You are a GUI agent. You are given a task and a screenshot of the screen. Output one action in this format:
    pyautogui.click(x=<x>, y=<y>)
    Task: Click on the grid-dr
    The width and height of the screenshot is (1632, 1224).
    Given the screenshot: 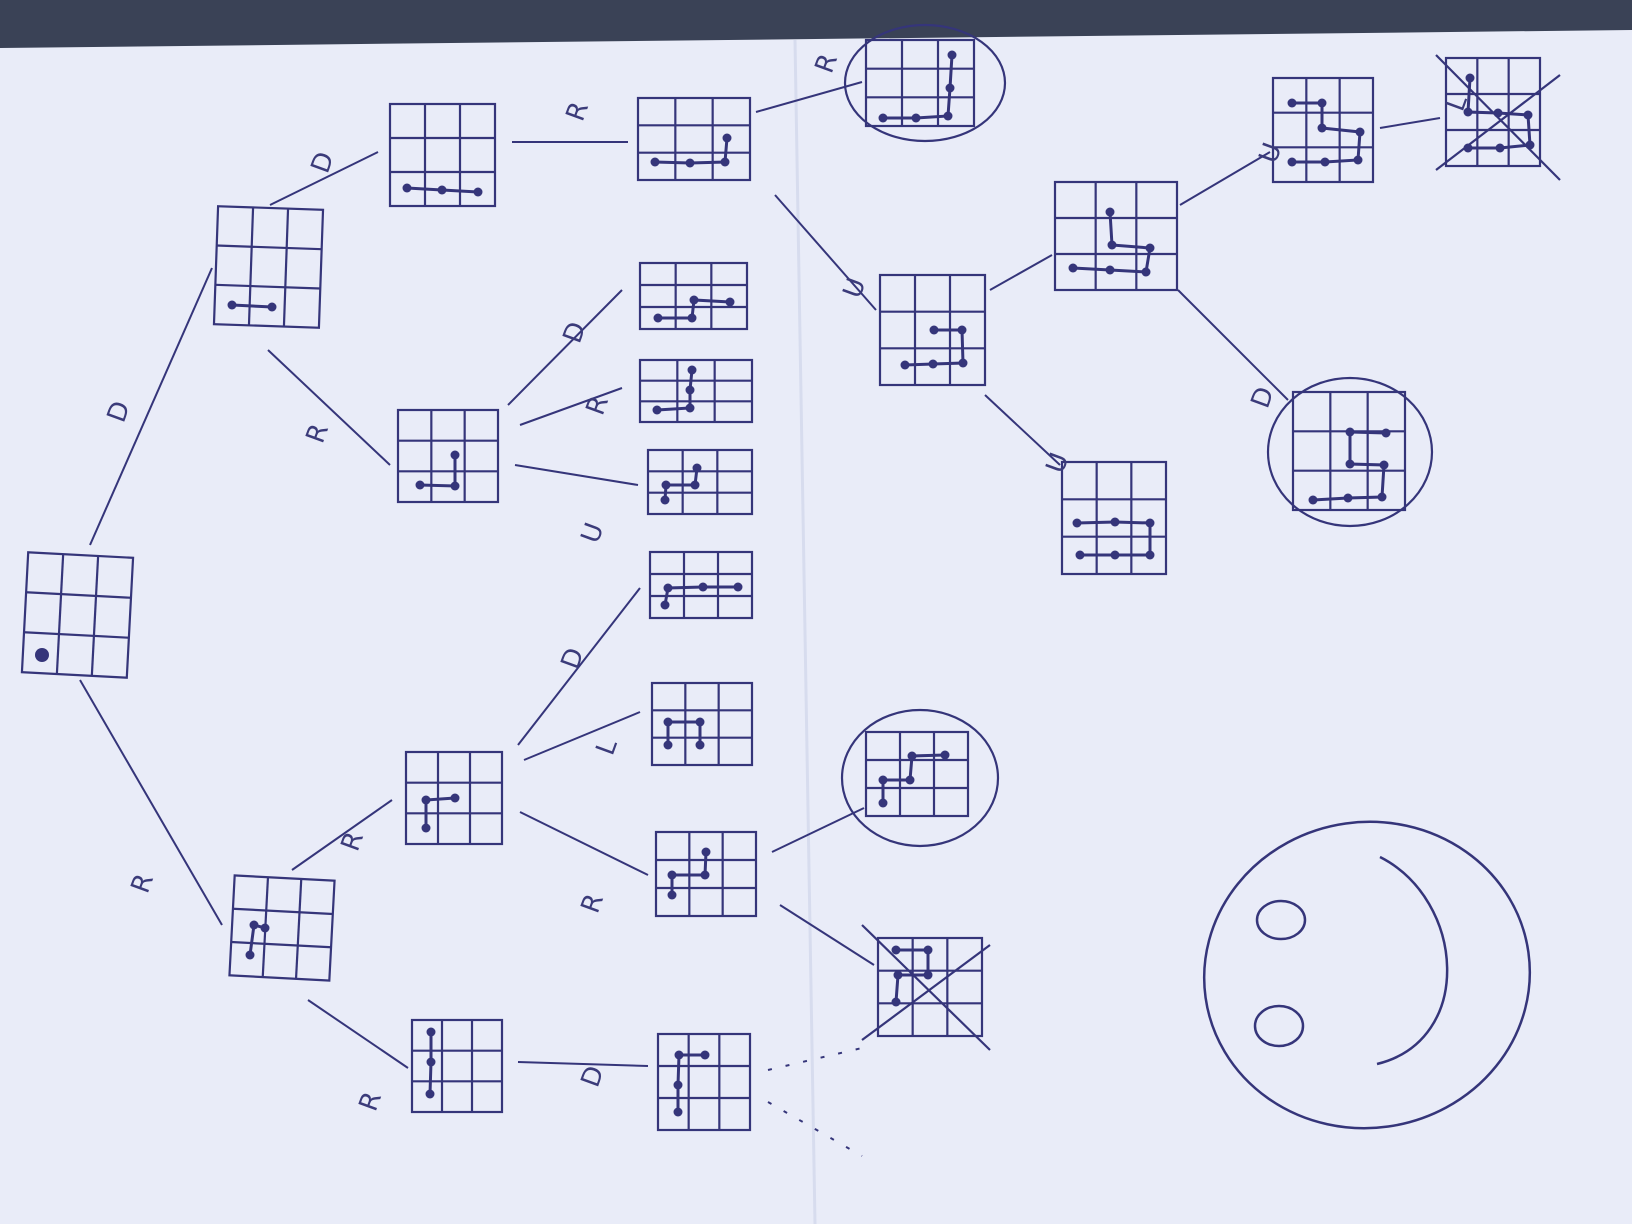 What is the action you would take?
    pyautogui.click(x=448, y=456)
    